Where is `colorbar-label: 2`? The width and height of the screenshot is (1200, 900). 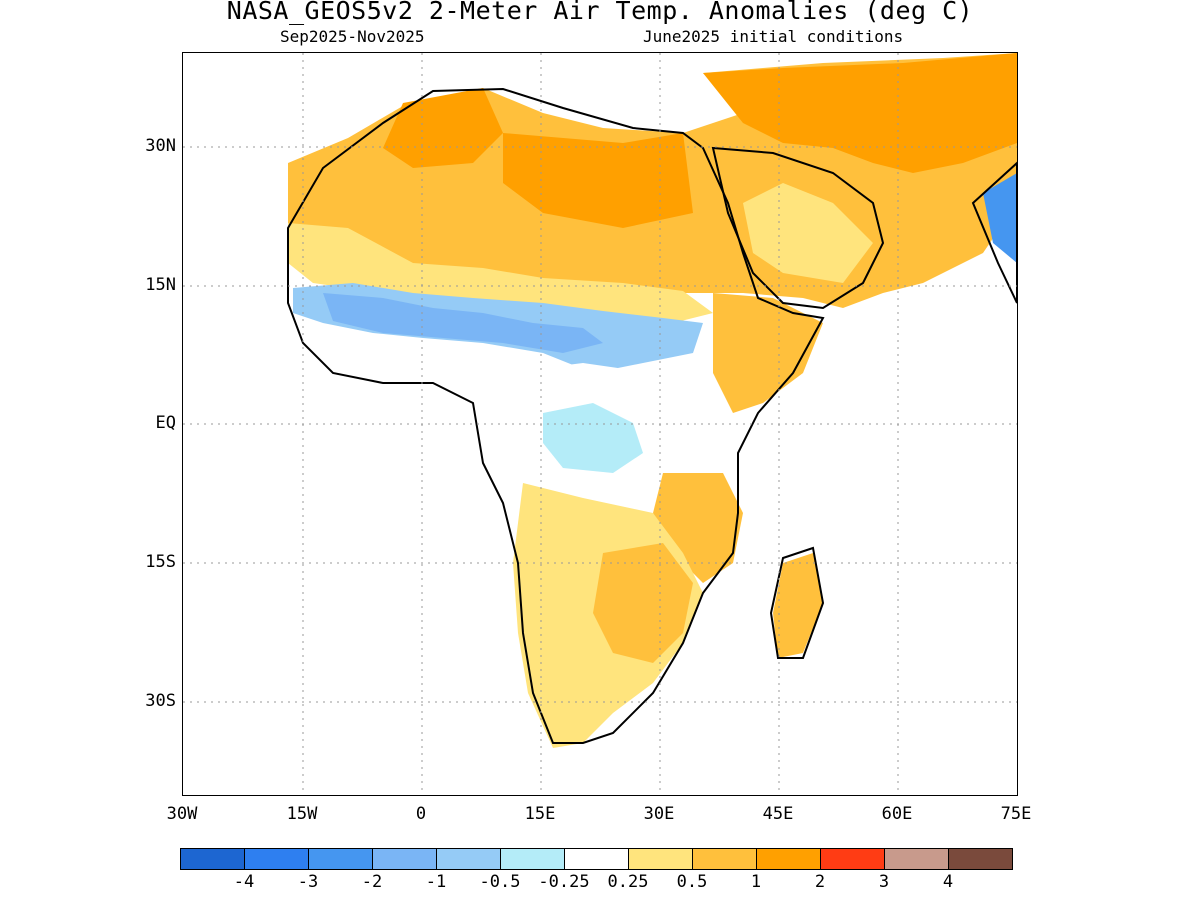 colorbar-label: 2 is located at coordinates (820, 882).